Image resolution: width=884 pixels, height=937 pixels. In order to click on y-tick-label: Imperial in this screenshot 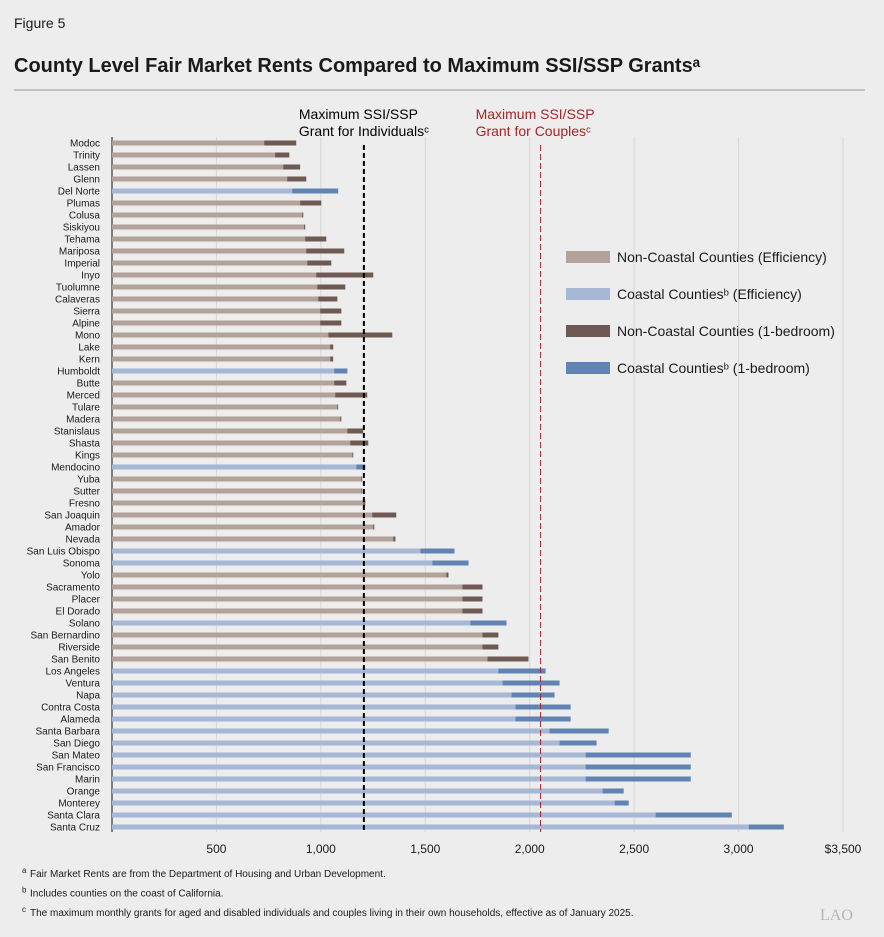, I will do `click(82, 264)`.